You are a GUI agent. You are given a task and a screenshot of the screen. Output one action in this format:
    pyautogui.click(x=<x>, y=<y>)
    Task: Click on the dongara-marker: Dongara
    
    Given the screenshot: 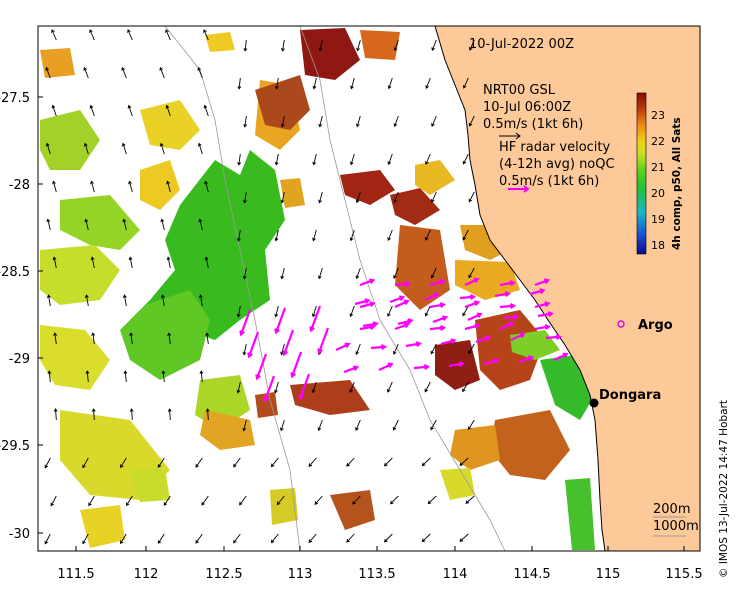 What is the action you would take?
    pyautogui.click(x=625, y=398)
    